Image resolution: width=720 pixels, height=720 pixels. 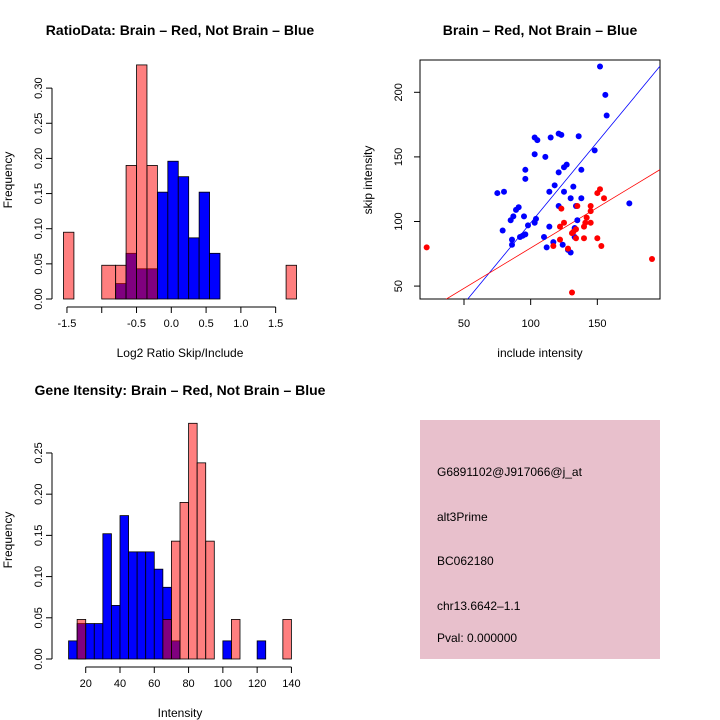 I want to click on accession: BC062180, so click(x=465, y=561).